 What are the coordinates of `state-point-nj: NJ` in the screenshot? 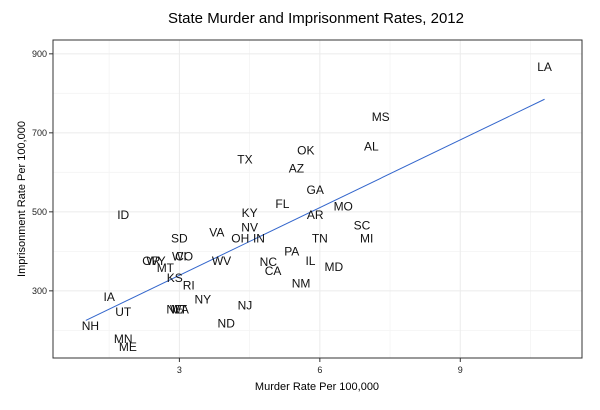 It's located at (245, 305).